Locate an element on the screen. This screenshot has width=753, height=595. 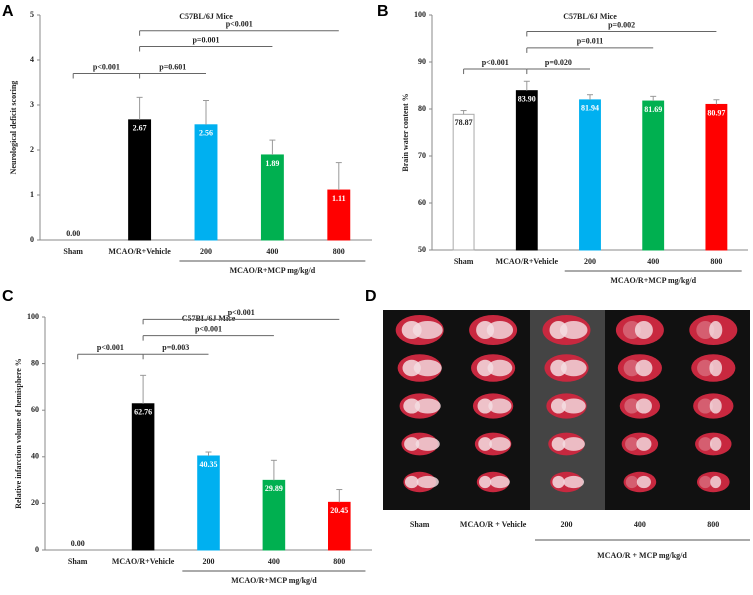
value-label: 62.76 is located at coordinates (143, 412).